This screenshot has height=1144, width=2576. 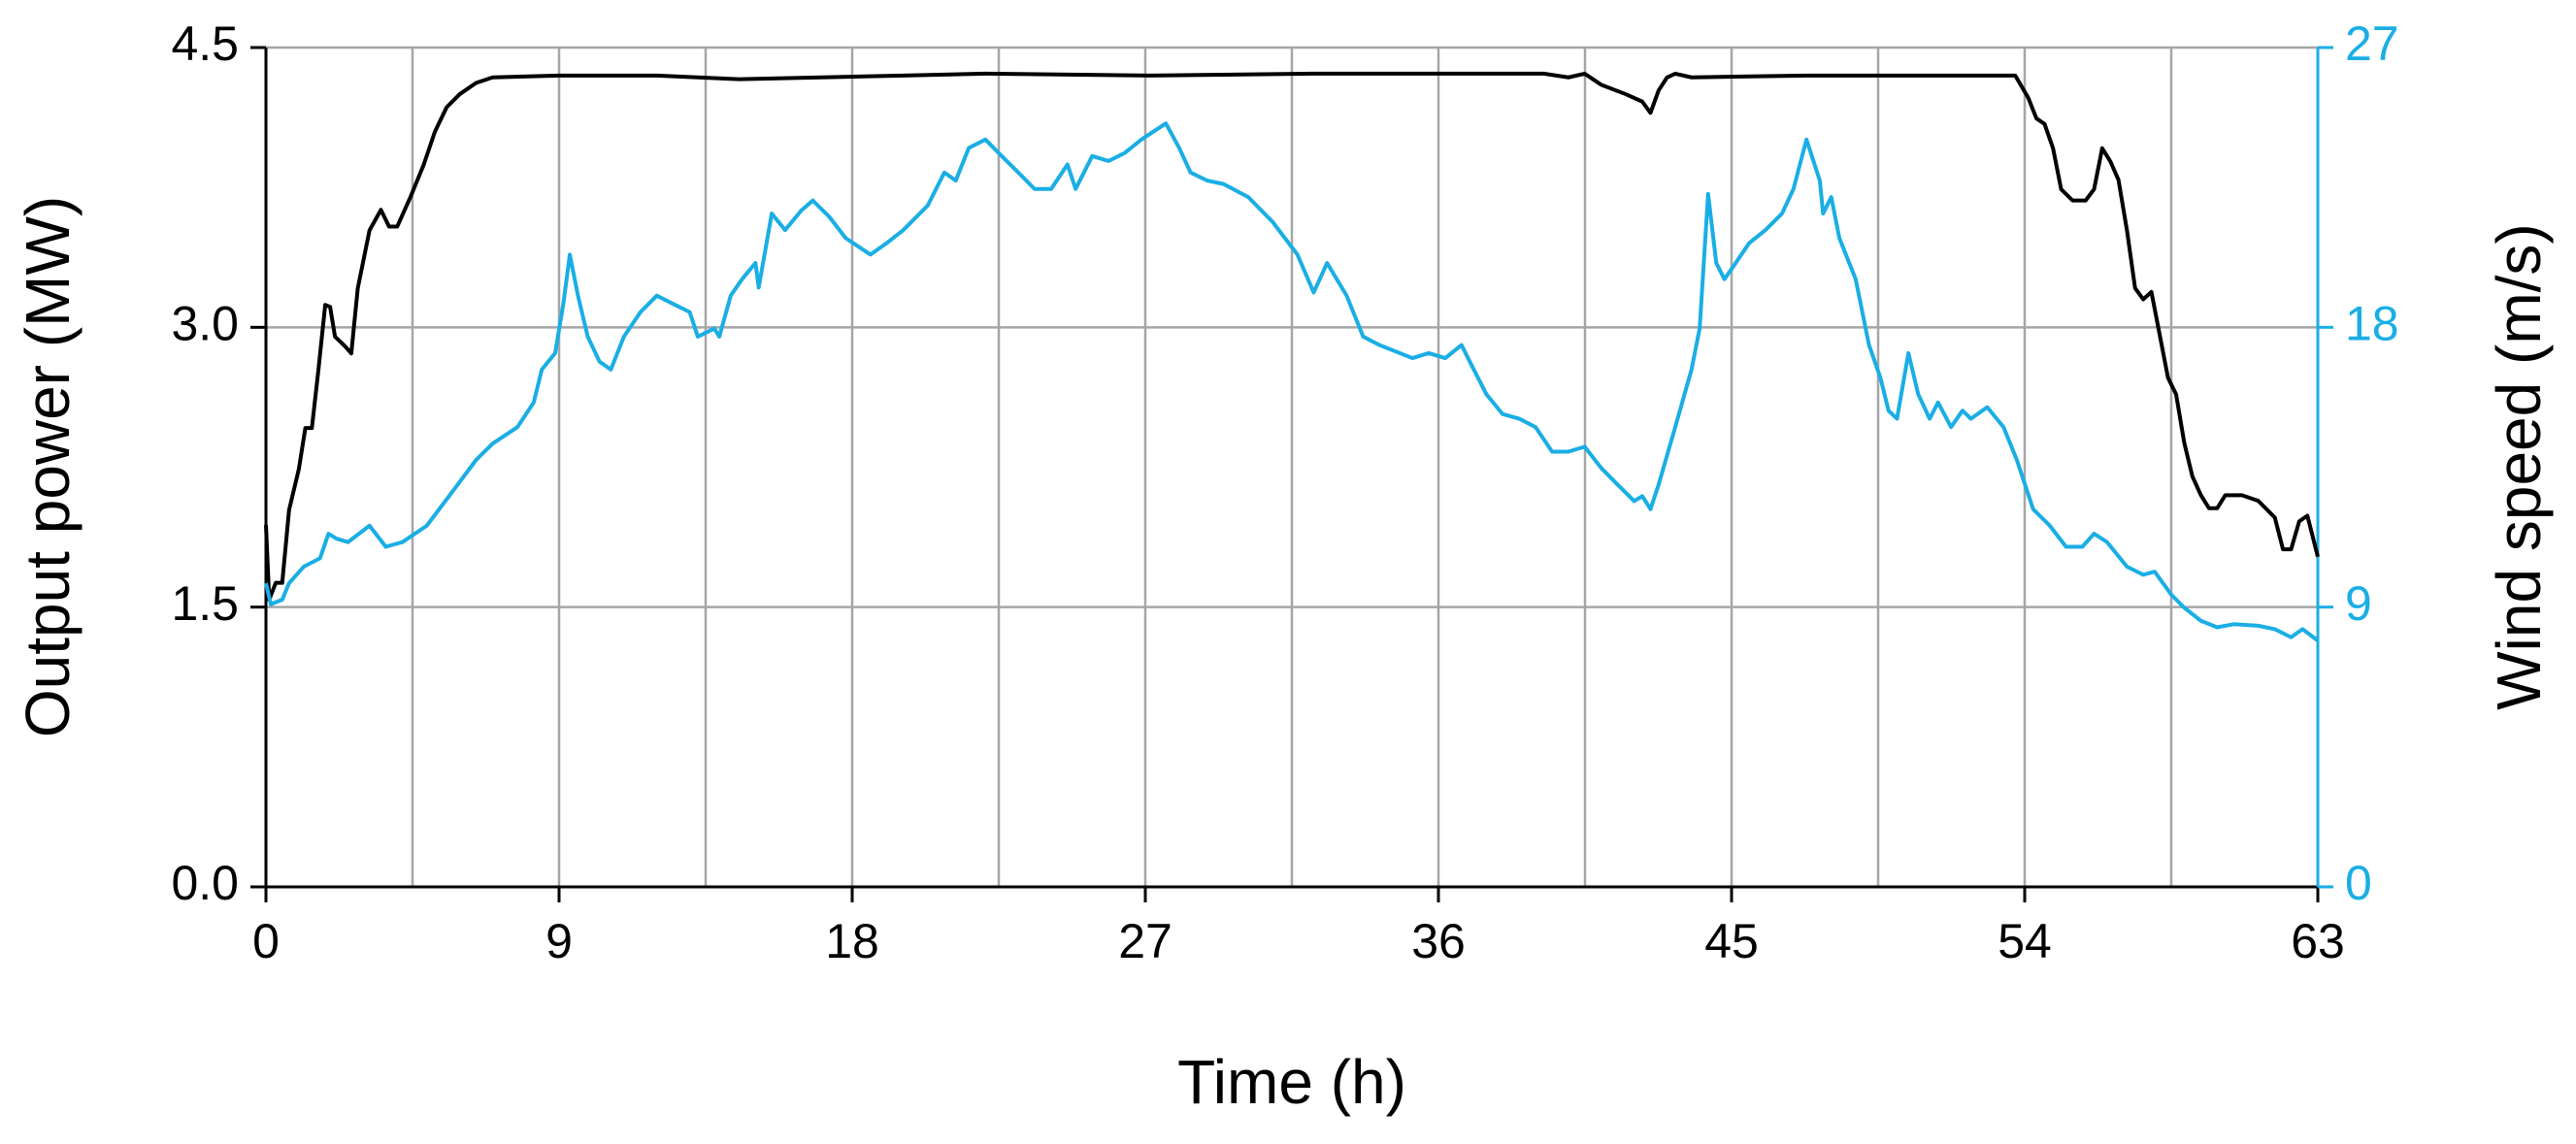 What do you see at coordinates (205, 44) in the screenshot?
I see `y-tick-label: 4.5` at bounding box center [205, 44].